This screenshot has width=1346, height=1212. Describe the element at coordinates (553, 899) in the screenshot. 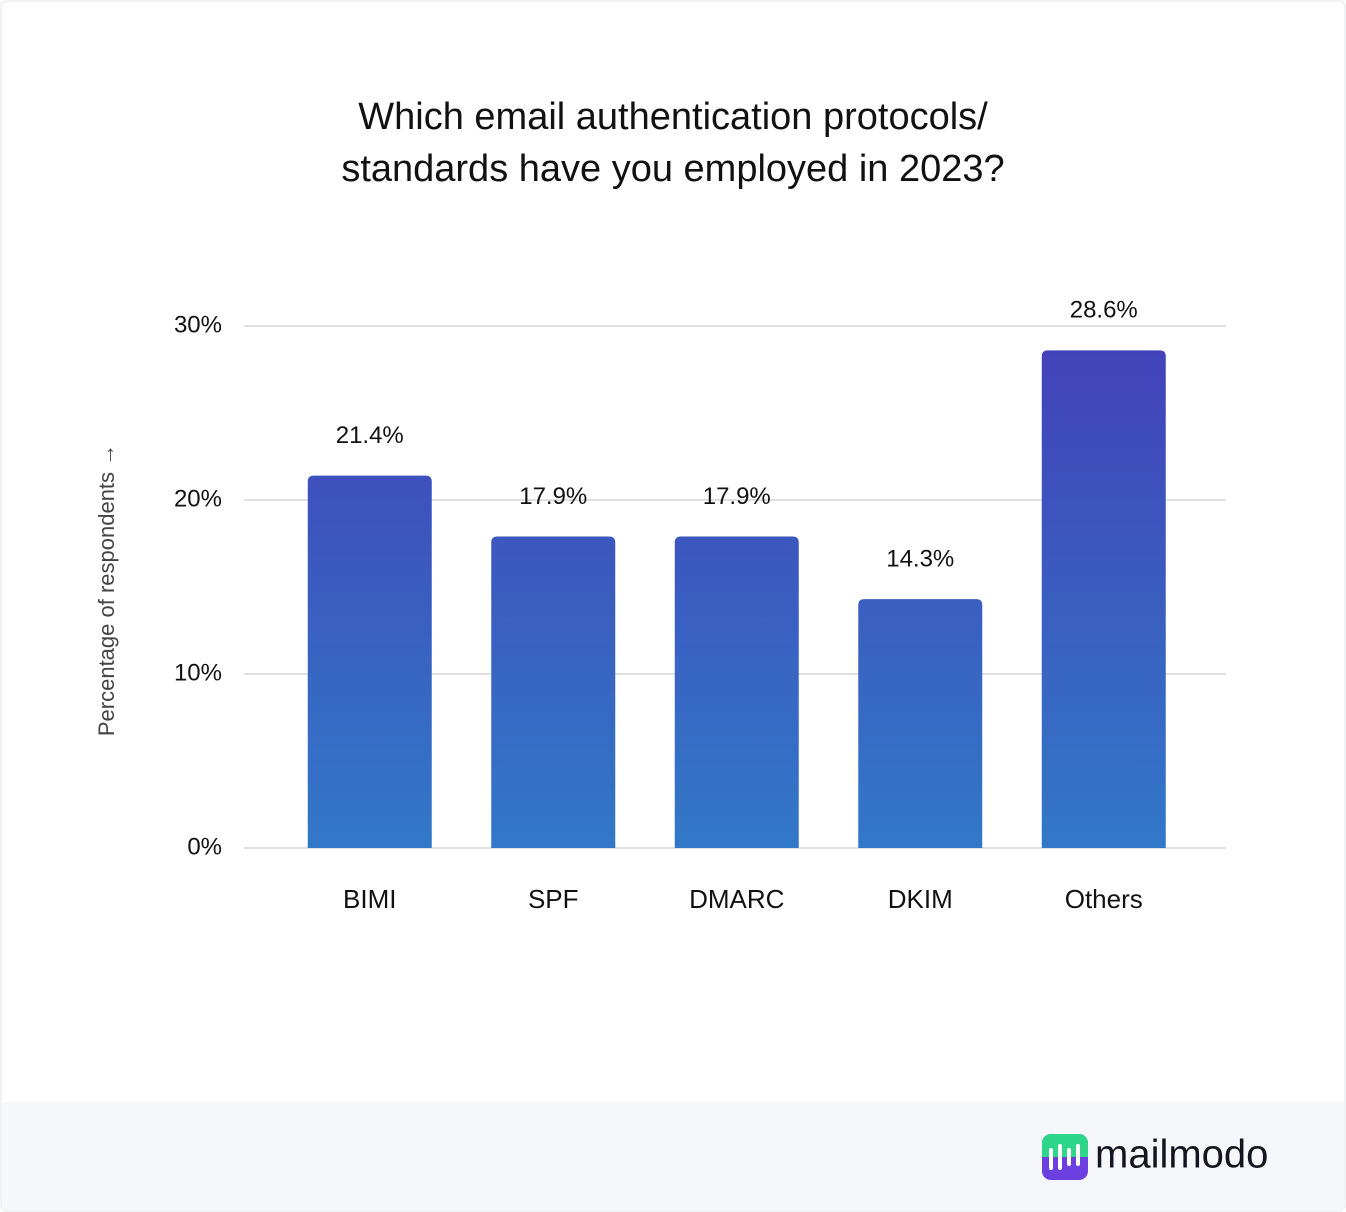

I see `x-tick-label: SPF` at that location.